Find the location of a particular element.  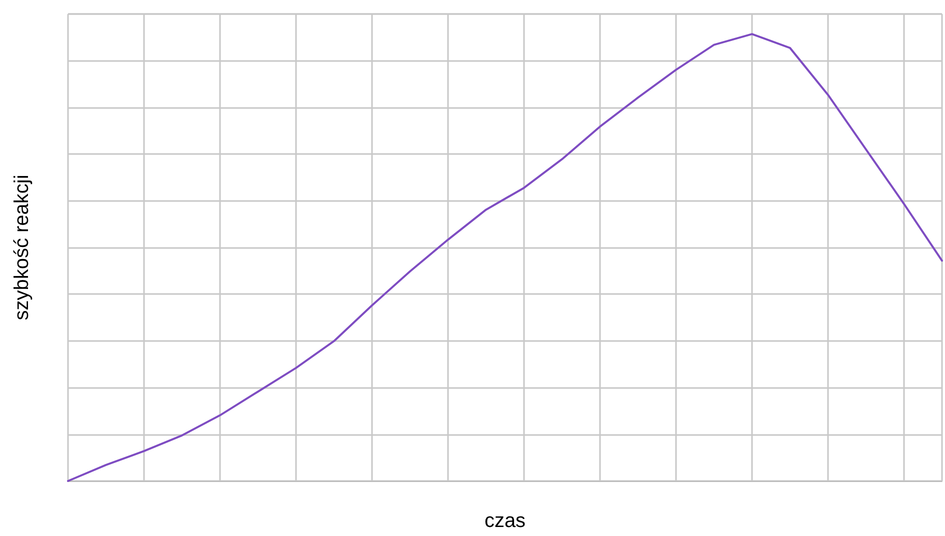

x-axis-title: czas is located at coordinates (505, 521).